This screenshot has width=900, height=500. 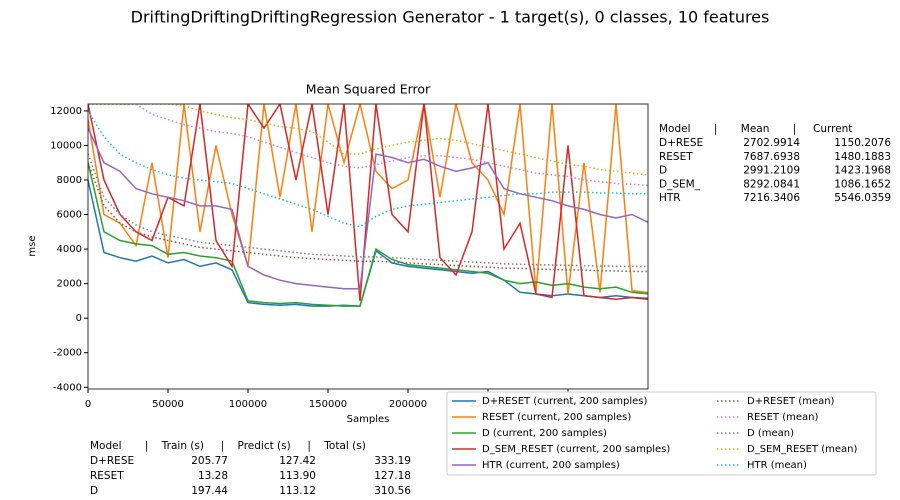 I want to click on legend-label: D (mean), so click(x=770, y=433).